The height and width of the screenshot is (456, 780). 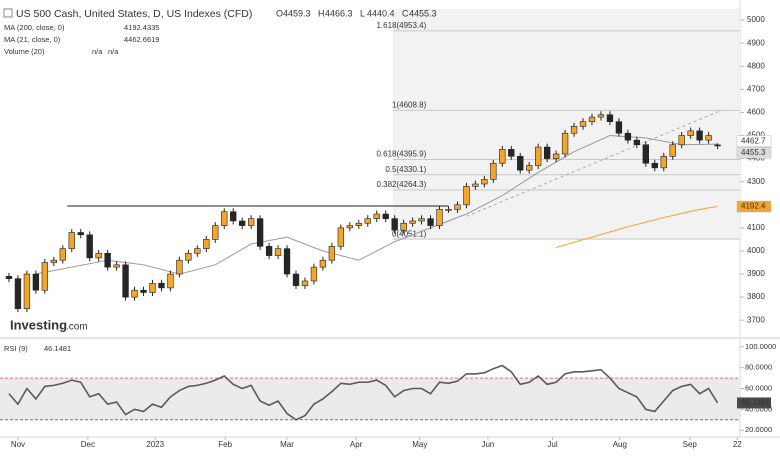 What do you see at coordinates (409, 105) in the screenshot?
I see `fibonacci-label: 1(4608.8)` at bounding box center [409, 105].